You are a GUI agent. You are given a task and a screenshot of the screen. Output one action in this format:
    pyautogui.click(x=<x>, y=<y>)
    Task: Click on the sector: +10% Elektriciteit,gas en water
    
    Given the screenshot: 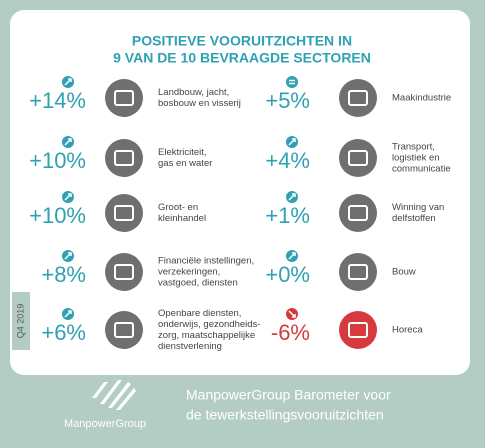 What is the action you would take?
    pyautogui.click(x=120, y=156)
    